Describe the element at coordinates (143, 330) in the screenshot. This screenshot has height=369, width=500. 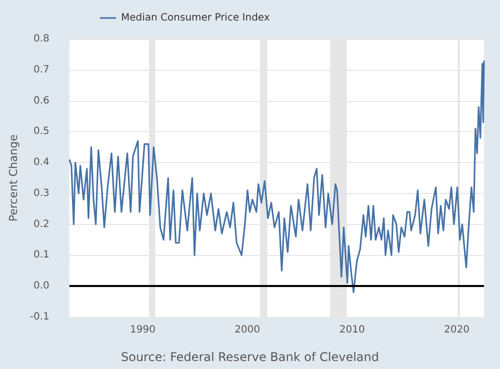
I see `x-tick-label: 1990` at that location.